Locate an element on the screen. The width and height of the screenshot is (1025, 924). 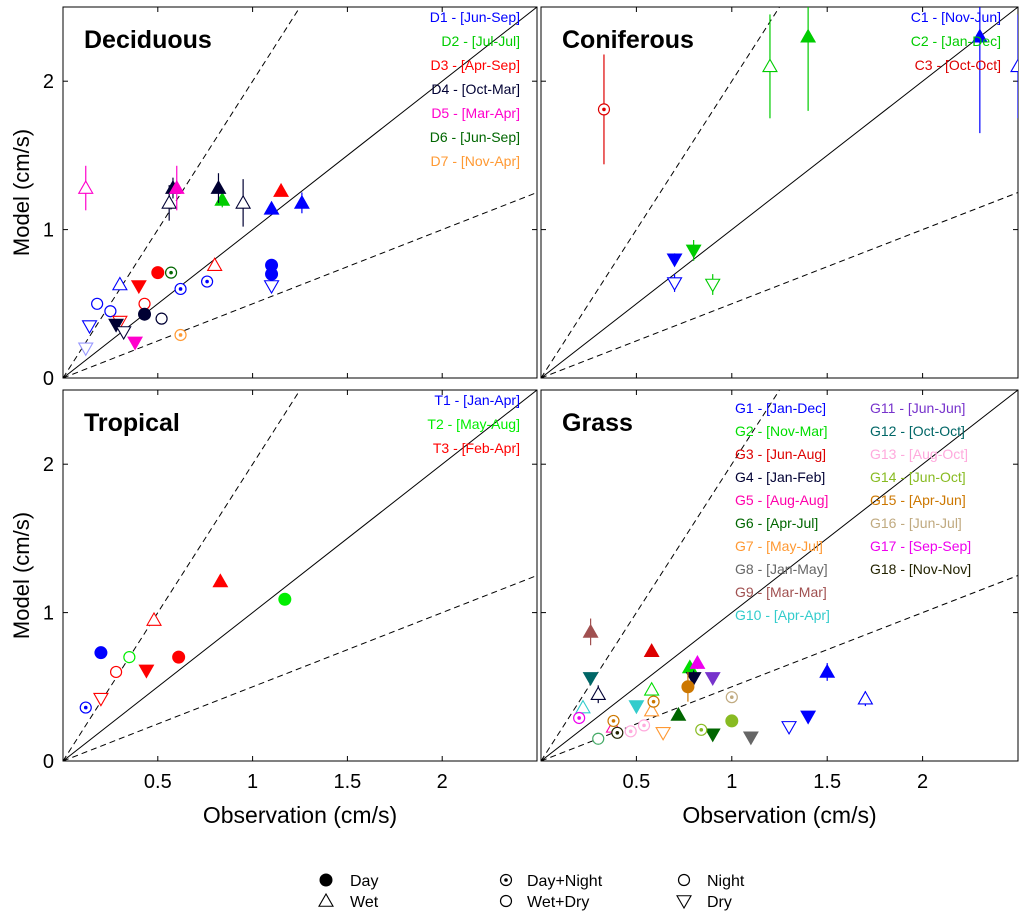
legend-entry: G7 - [May-Jul] is located at coordinates (779, 546).